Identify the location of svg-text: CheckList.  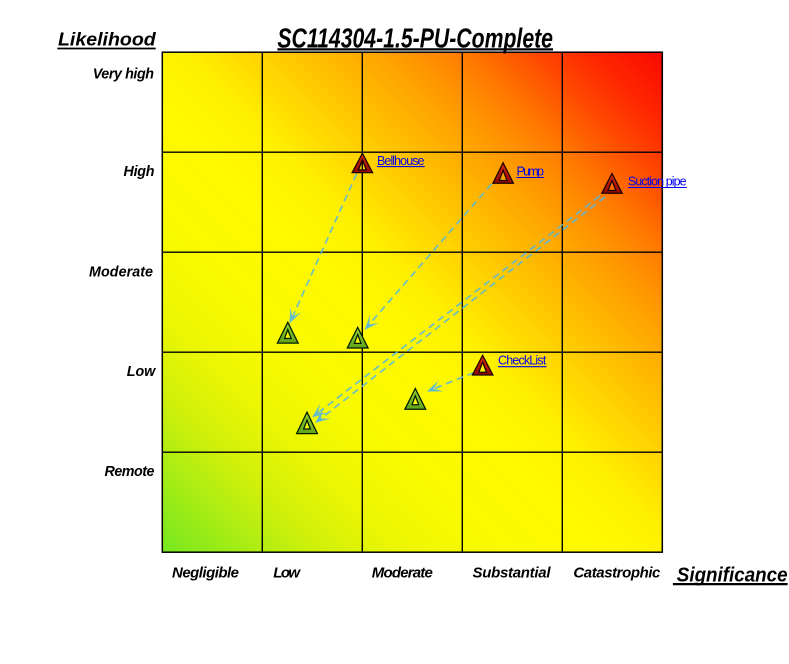
(522, 361).